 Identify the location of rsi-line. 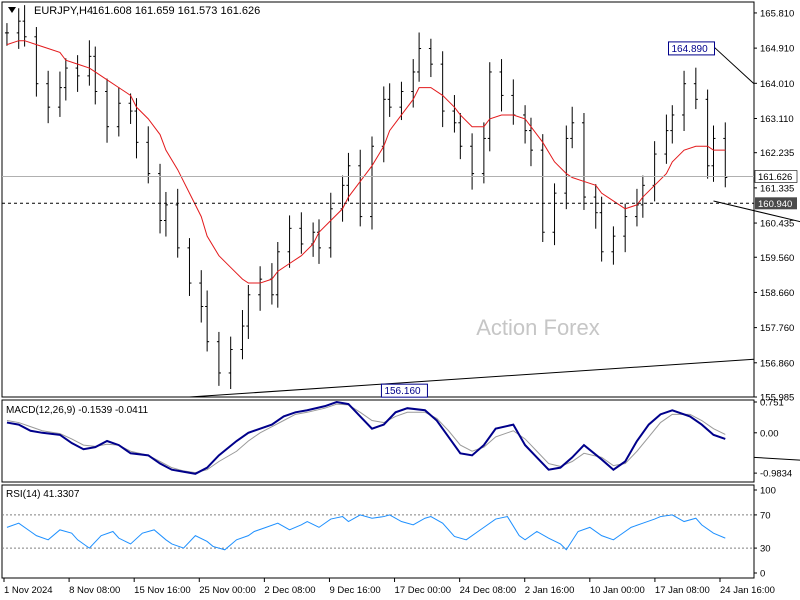
(366, 532).